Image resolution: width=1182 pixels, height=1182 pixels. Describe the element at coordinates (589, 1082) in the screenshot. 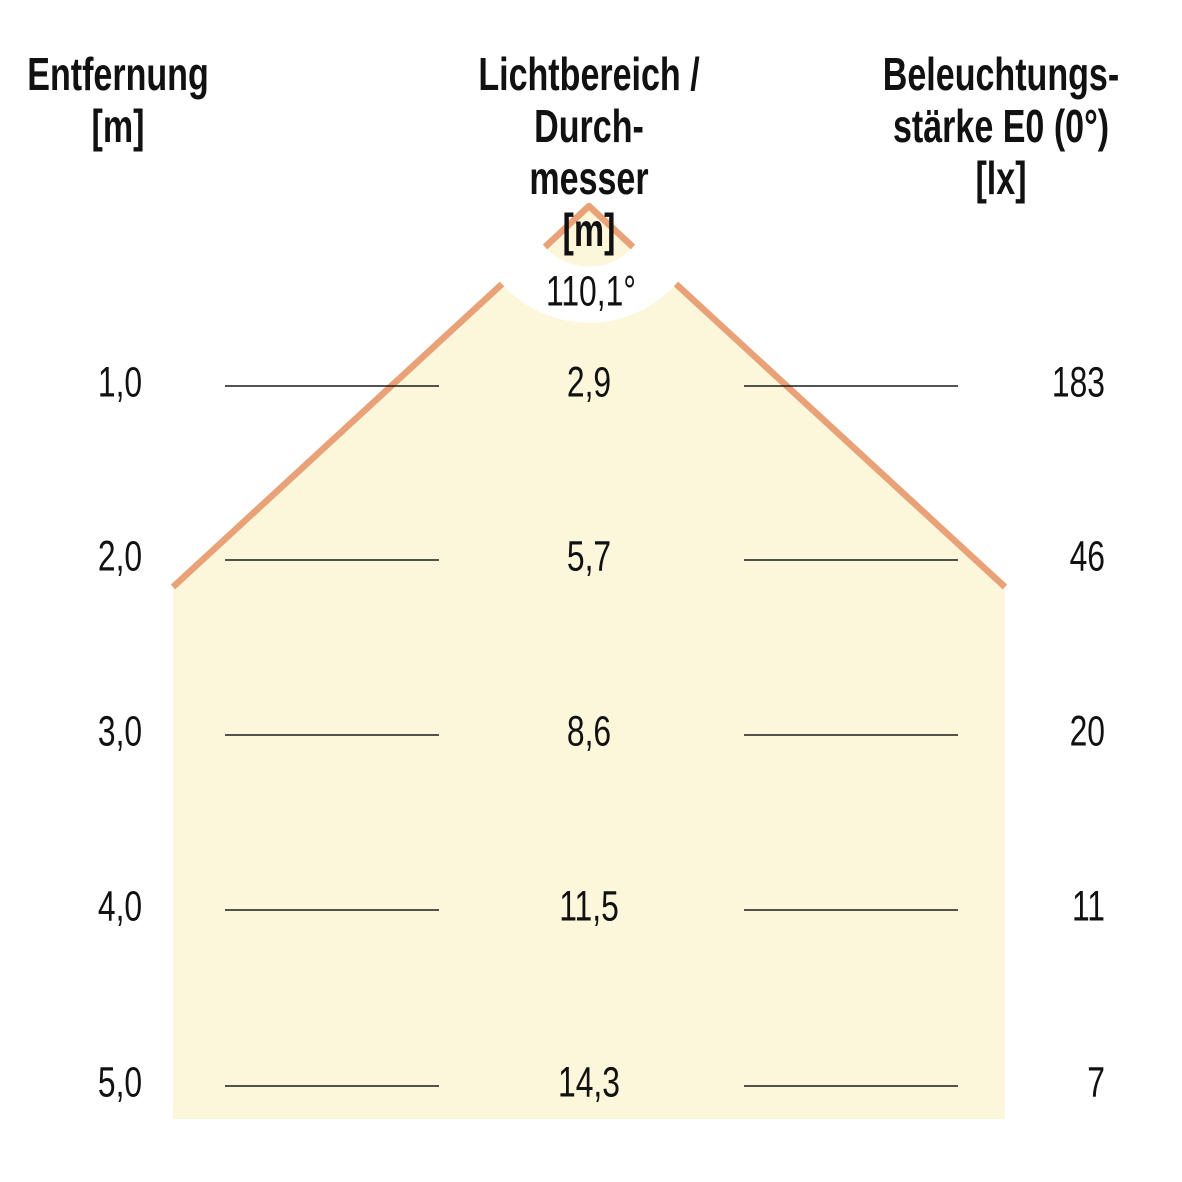

I see `row5-diameter-value: 14,3` at that location.